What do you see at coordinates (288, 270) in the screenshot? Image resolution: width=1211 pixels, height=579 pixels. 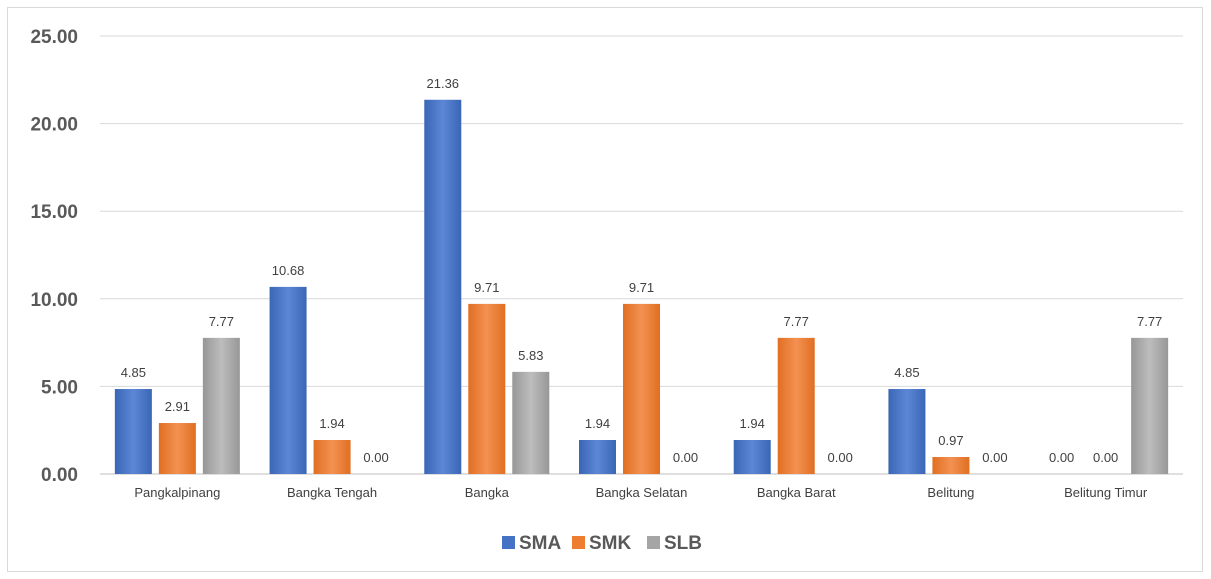 I see `data-label: 10.68` at bounding box center [288, 270].